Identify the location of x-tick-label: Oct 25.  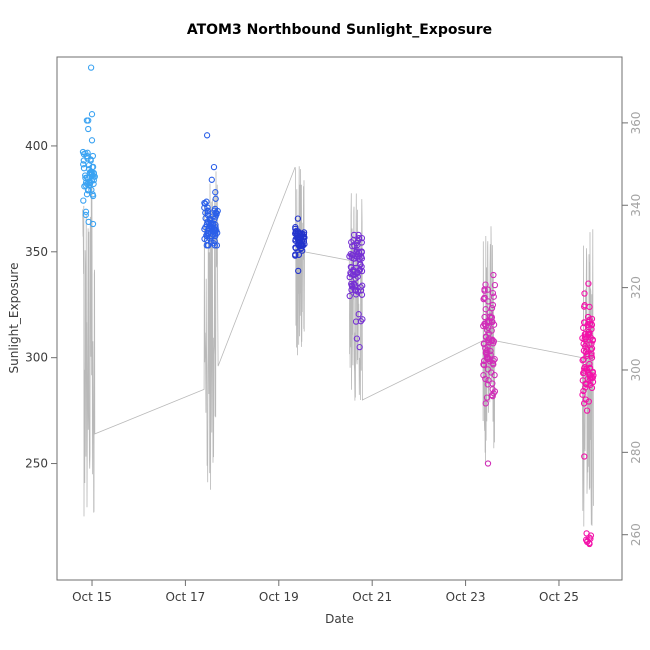
(559, 597).